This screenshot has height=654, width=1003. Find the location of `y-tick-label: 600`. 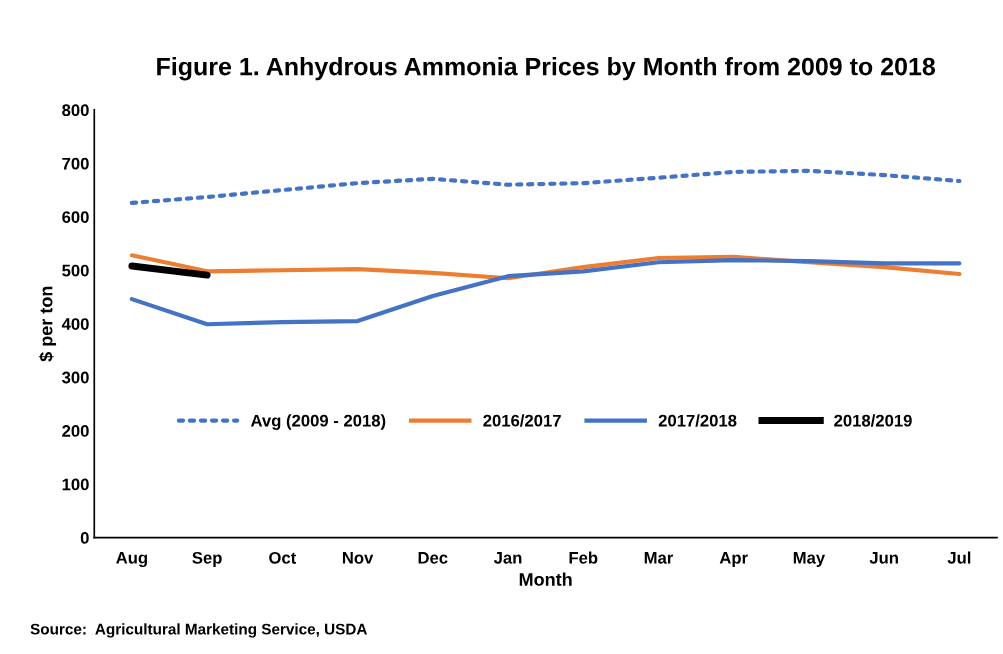

y-tick-label: 600 is located at coordinates (75, 217).